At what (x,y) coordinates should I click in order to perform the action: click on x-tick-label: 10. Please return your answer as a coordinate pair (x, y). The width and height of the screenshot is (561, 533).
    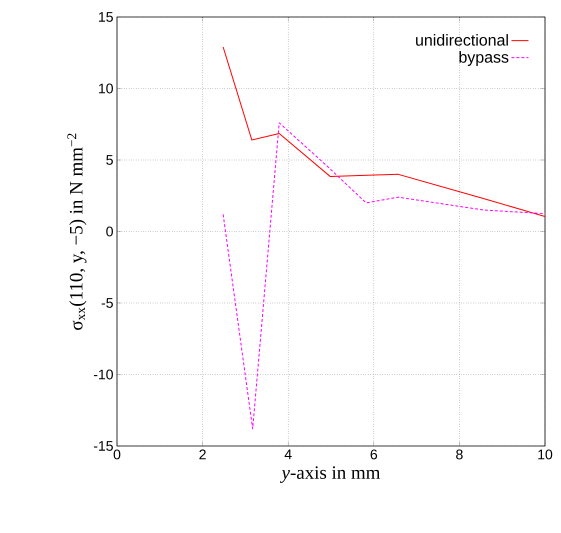
    Looking at the image, I should click on (545, 455).